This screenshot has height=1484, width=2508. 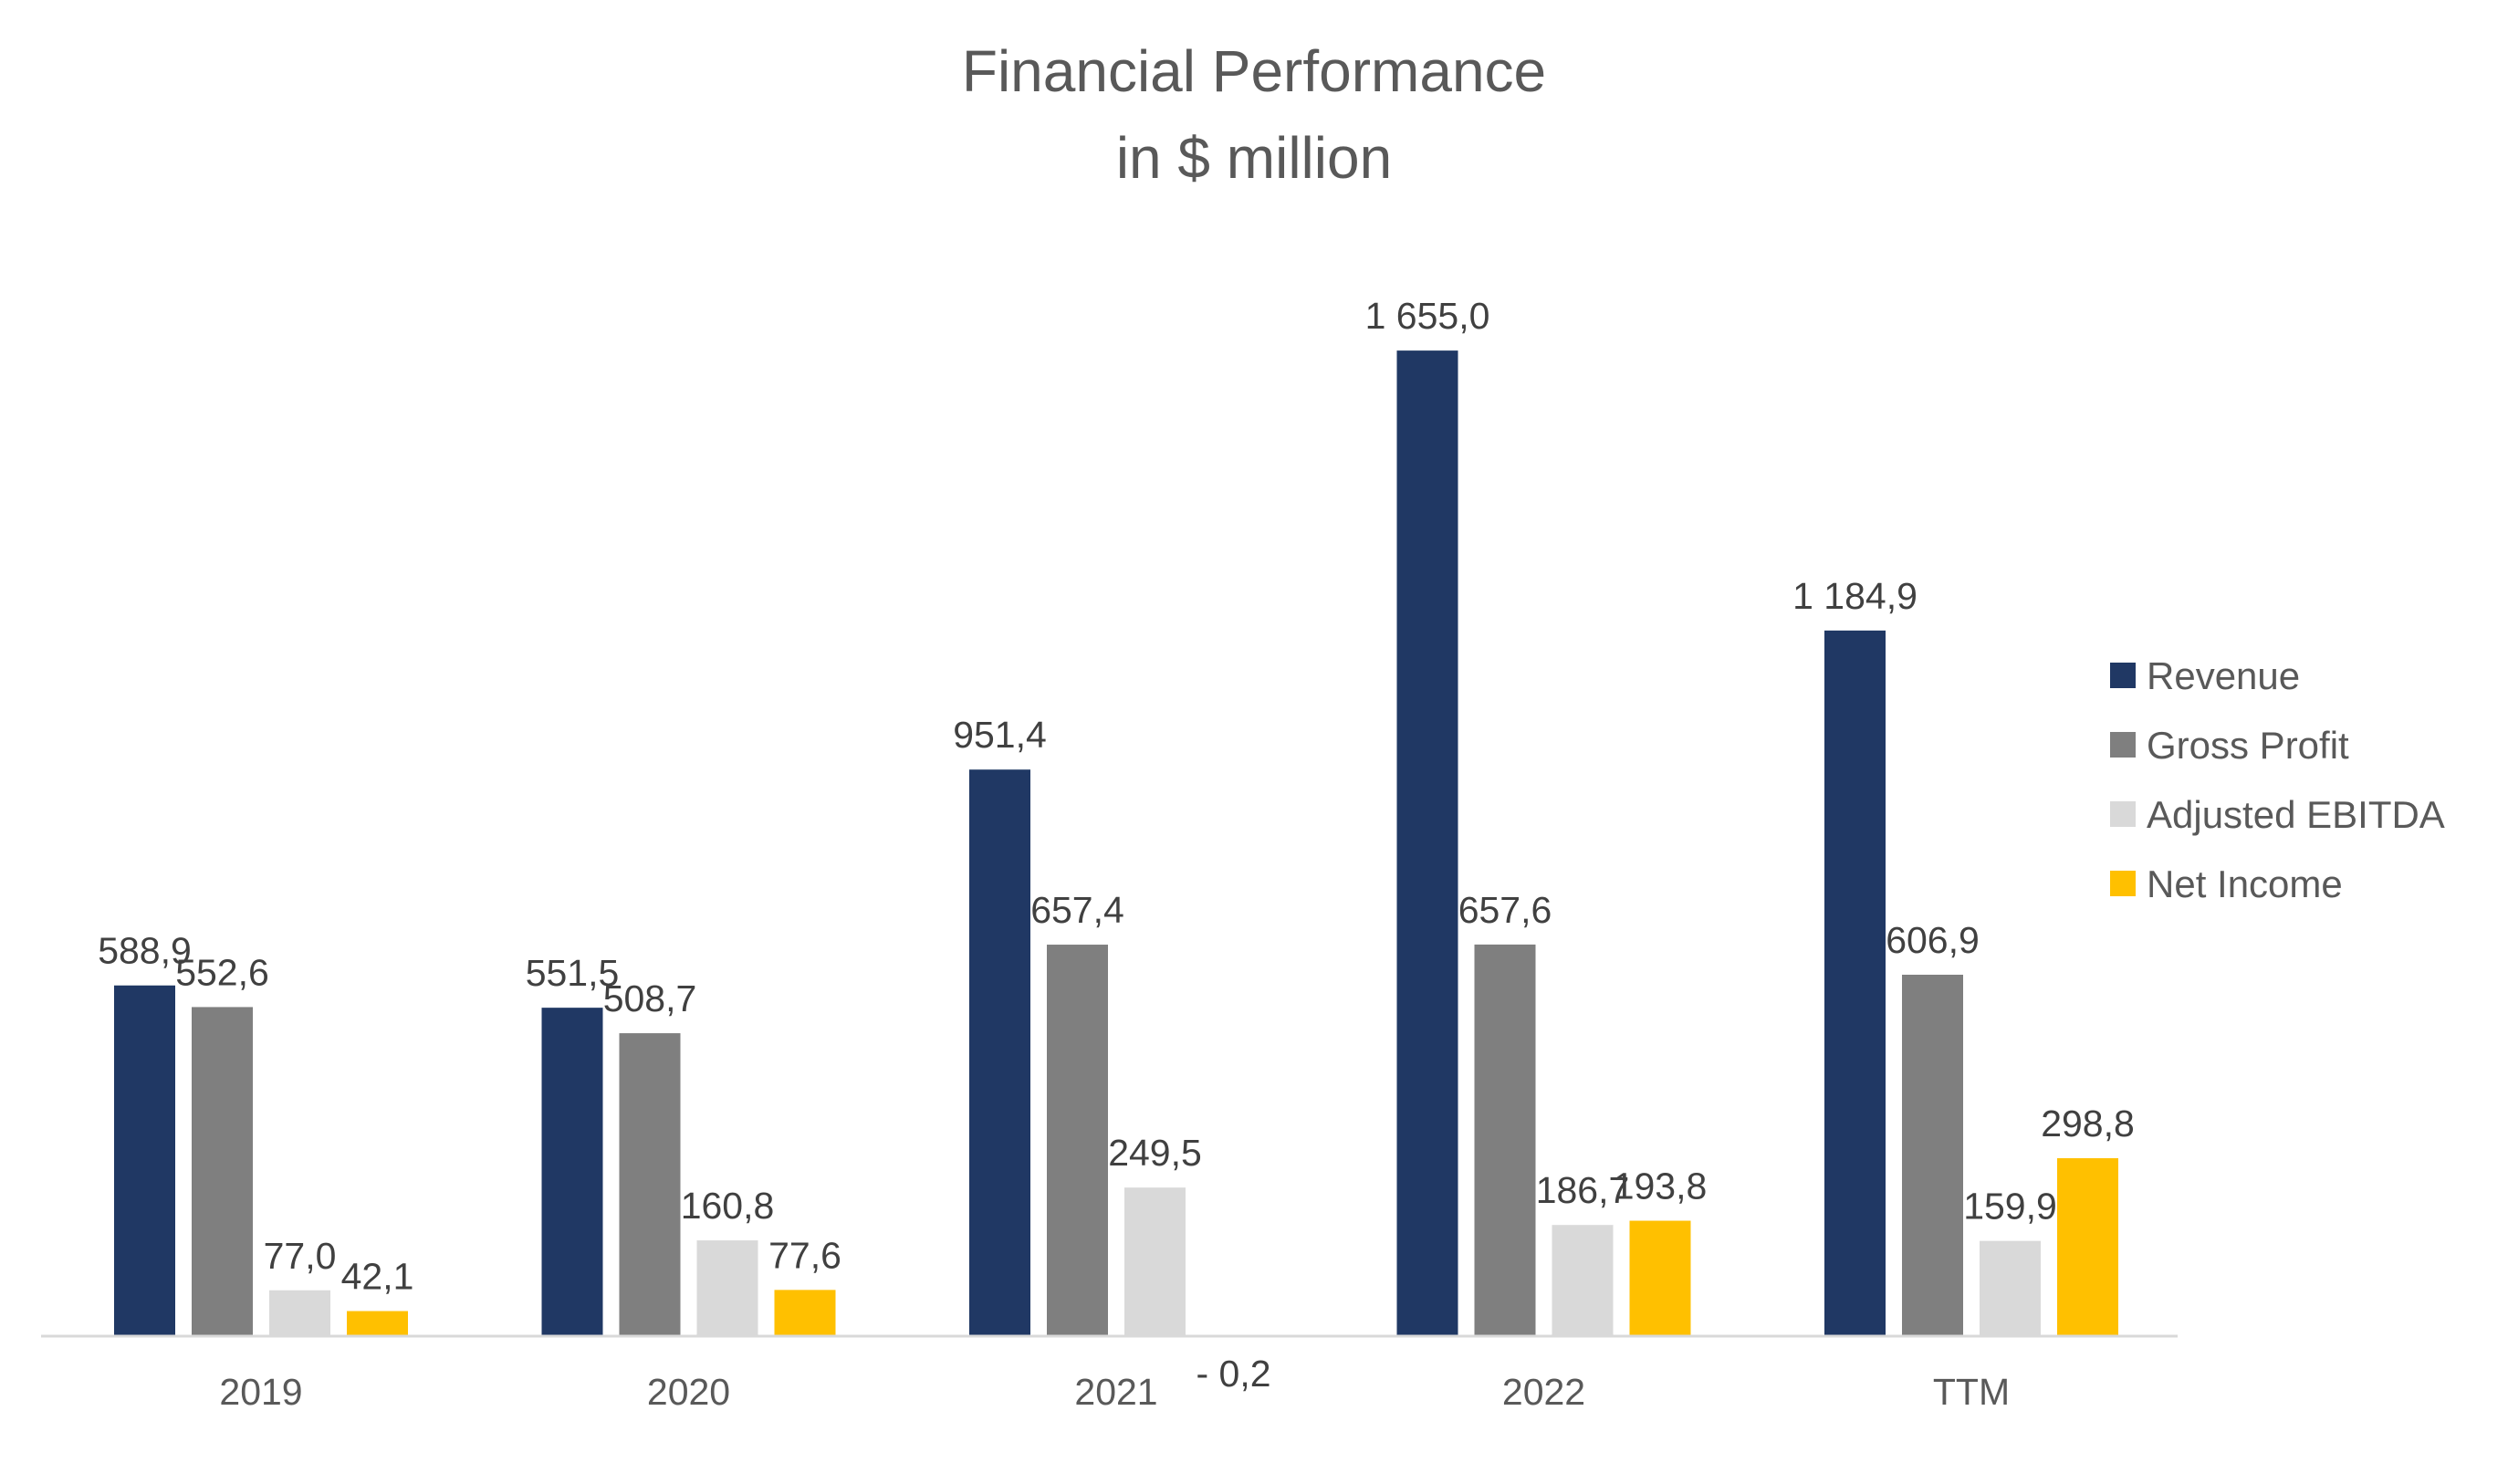 I want to click on data-label-gross-profit-2022: 657,6, so click(x=1505, y=910).